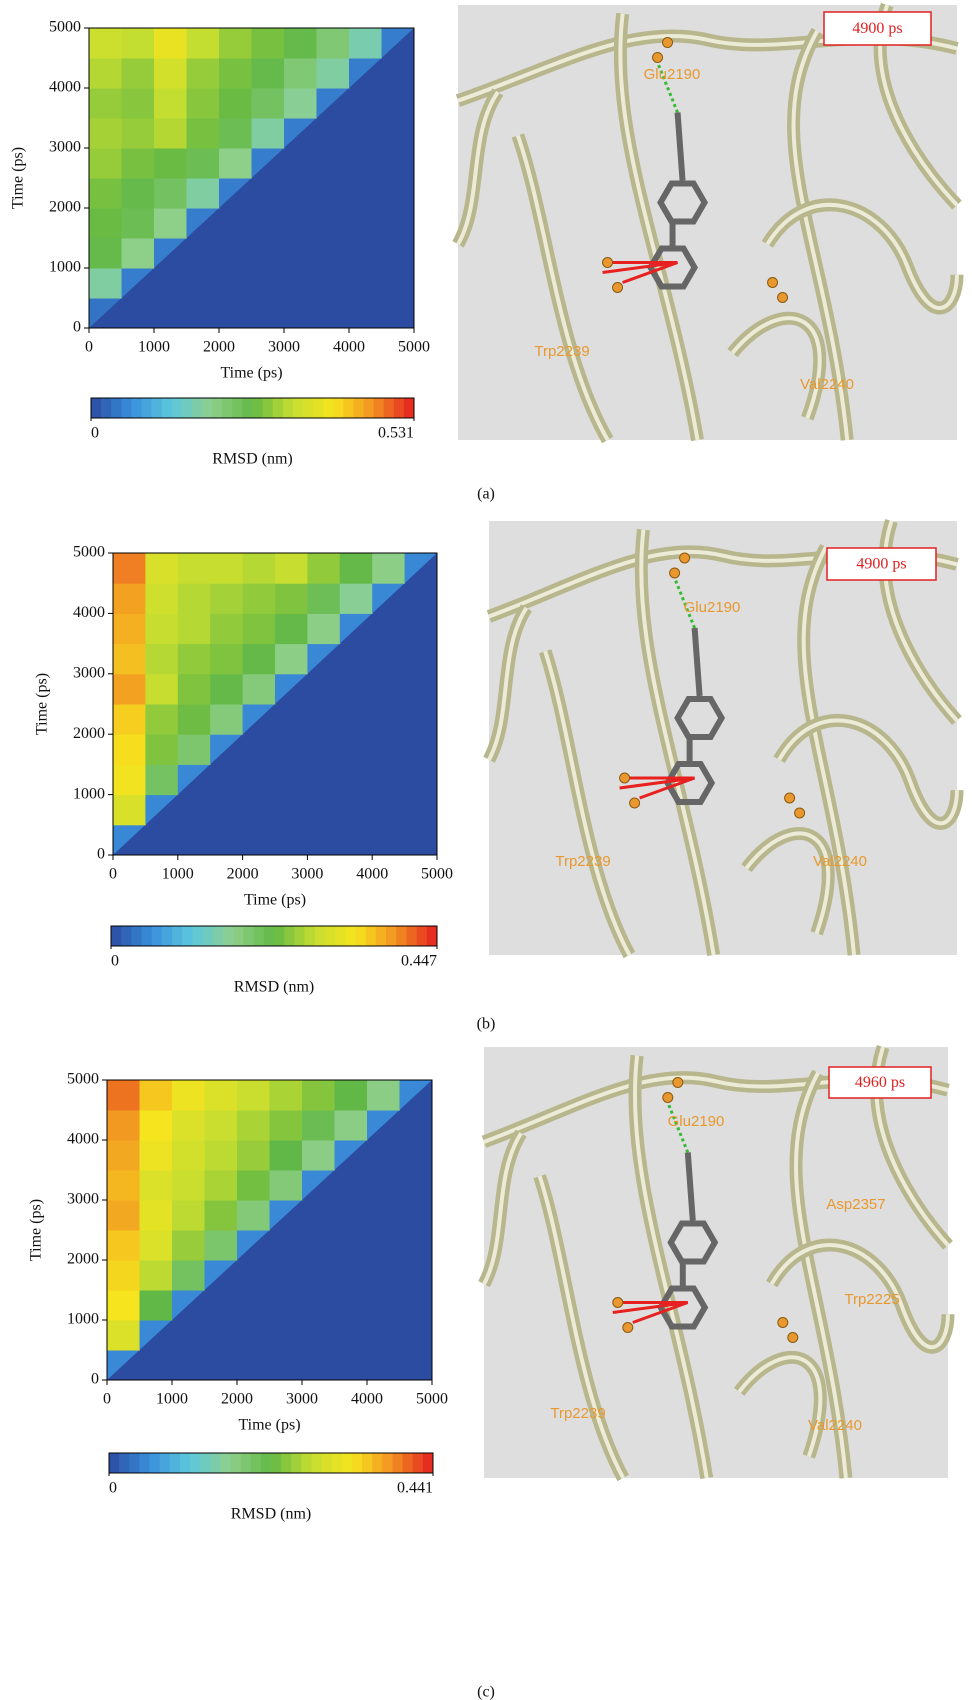  What do you see at coordinates (274, 936) in the screenshot?
I see `colorbar-frame` at bounding box center [274, 936].